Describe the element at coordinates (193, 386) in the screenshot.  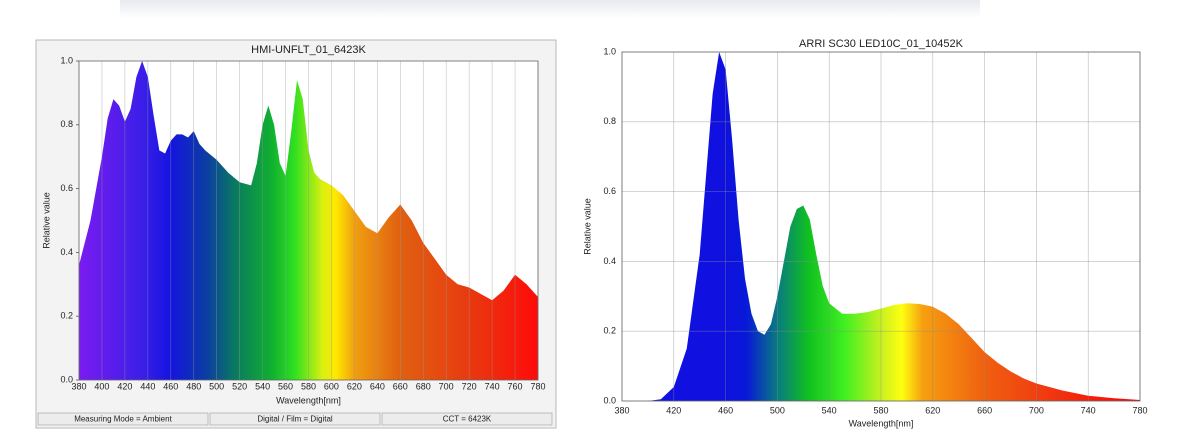
I see `x-tick-label: 480` at that location.